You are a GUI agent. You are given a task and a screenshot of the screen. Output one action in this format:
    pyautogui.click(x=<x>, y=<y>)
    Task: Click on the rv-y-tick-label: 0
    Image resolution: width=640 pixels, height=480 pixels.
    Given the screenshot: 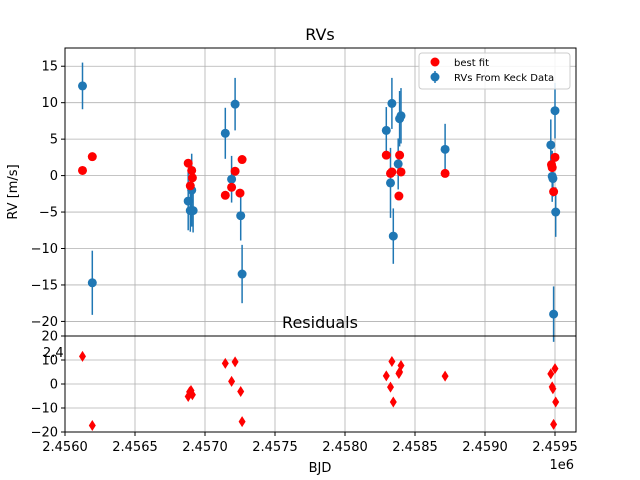 What is the action you would take?
    pyautogui.click(x=54, y=176)
    